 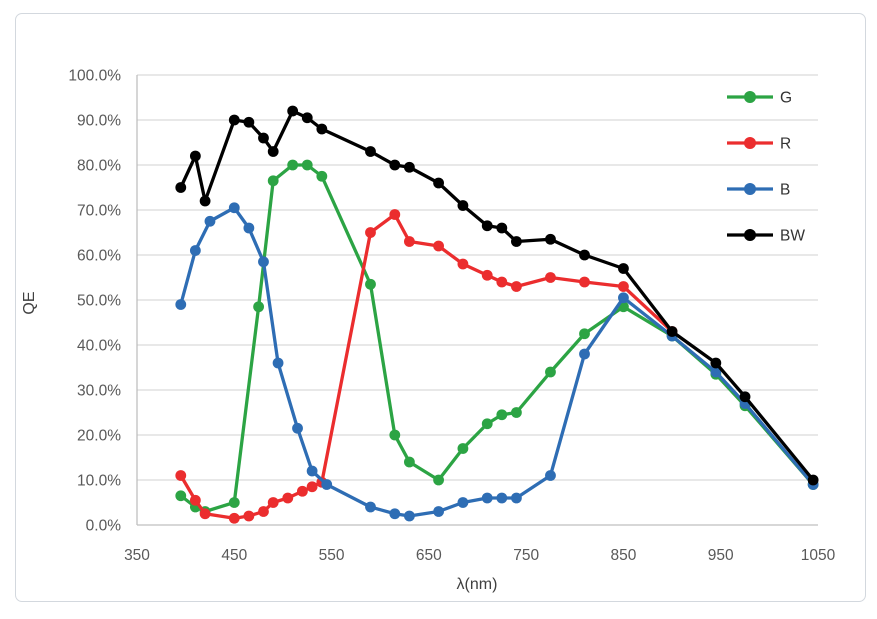 What do you see at coordinates (758, 190) in the screenshot?
I see `legend-item-B: B` at bounding box center [758, 190].